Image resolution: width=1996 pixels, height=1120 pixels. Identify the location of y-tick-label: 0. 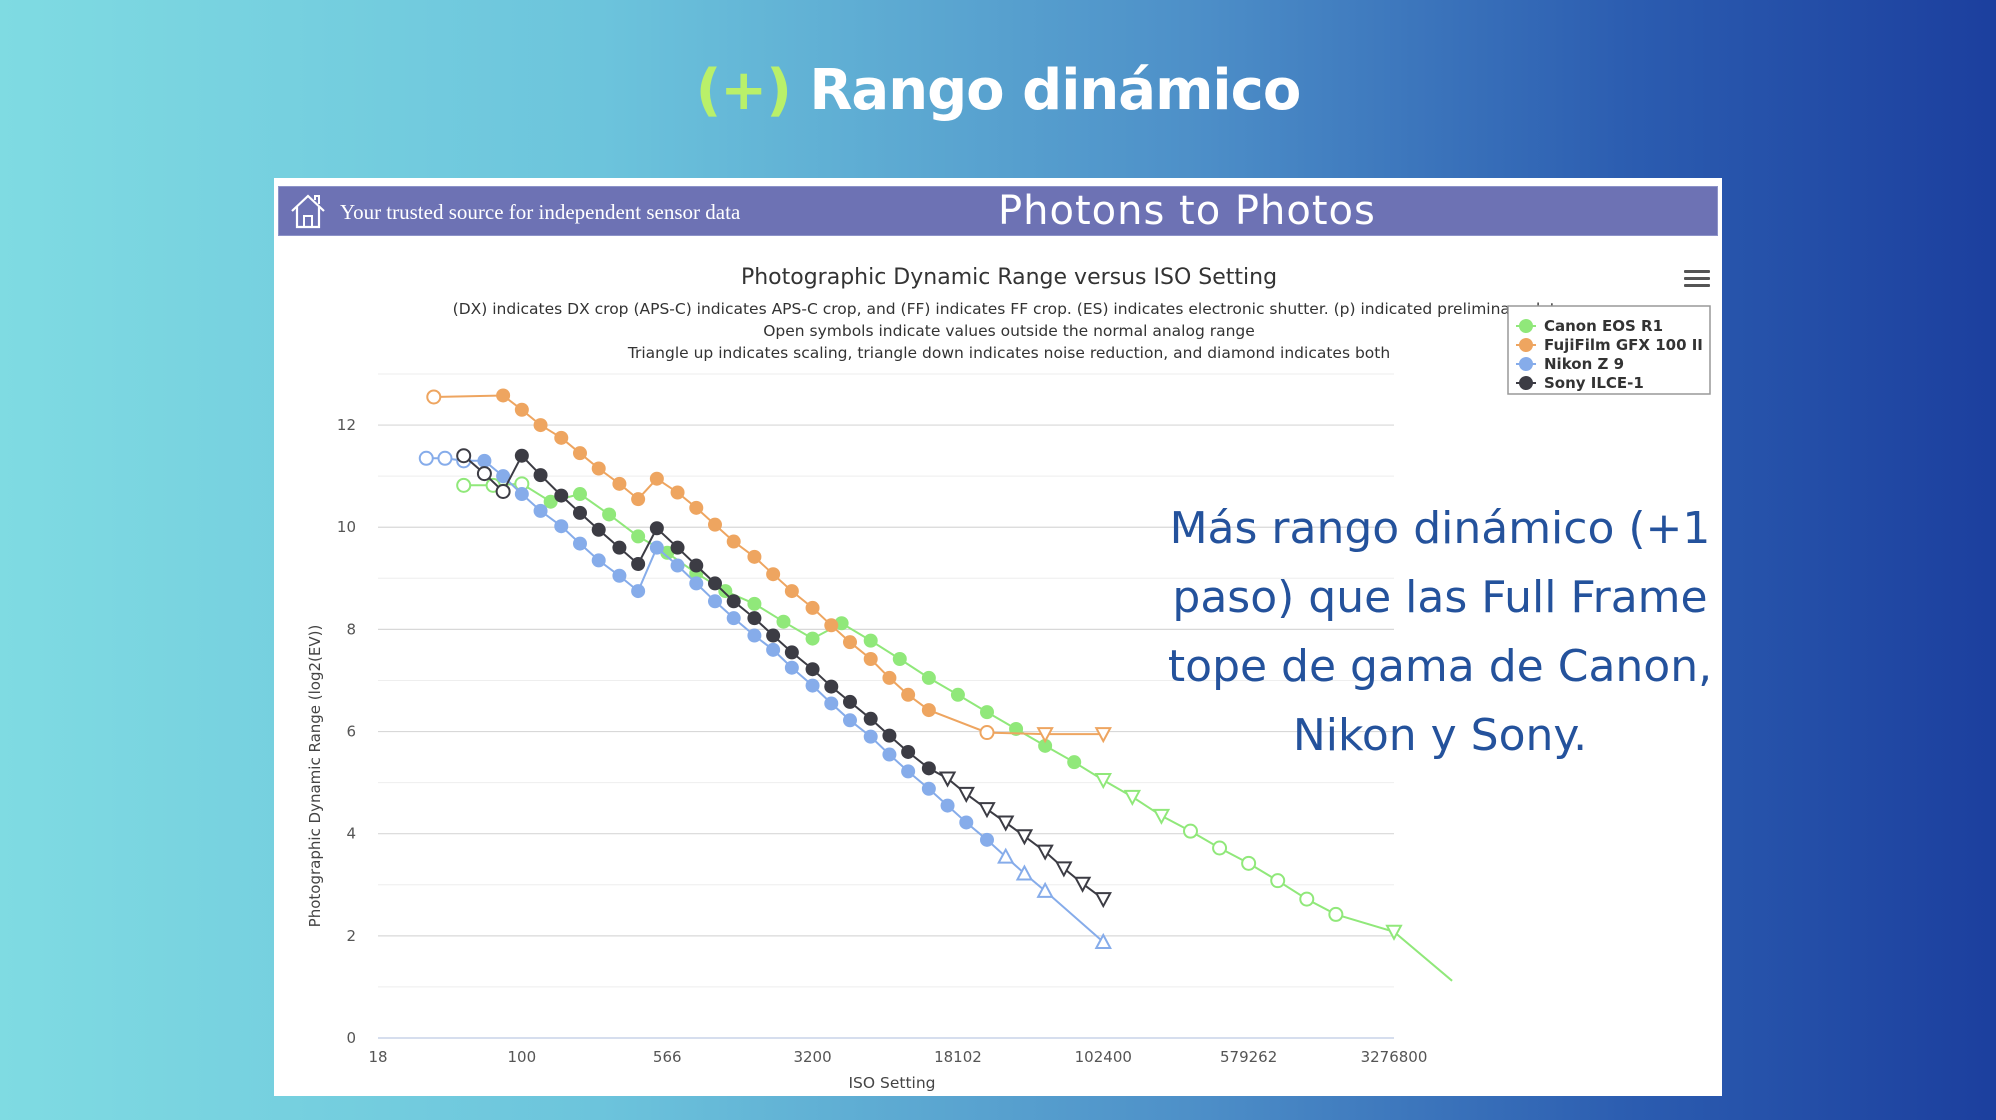
(351, 1038).